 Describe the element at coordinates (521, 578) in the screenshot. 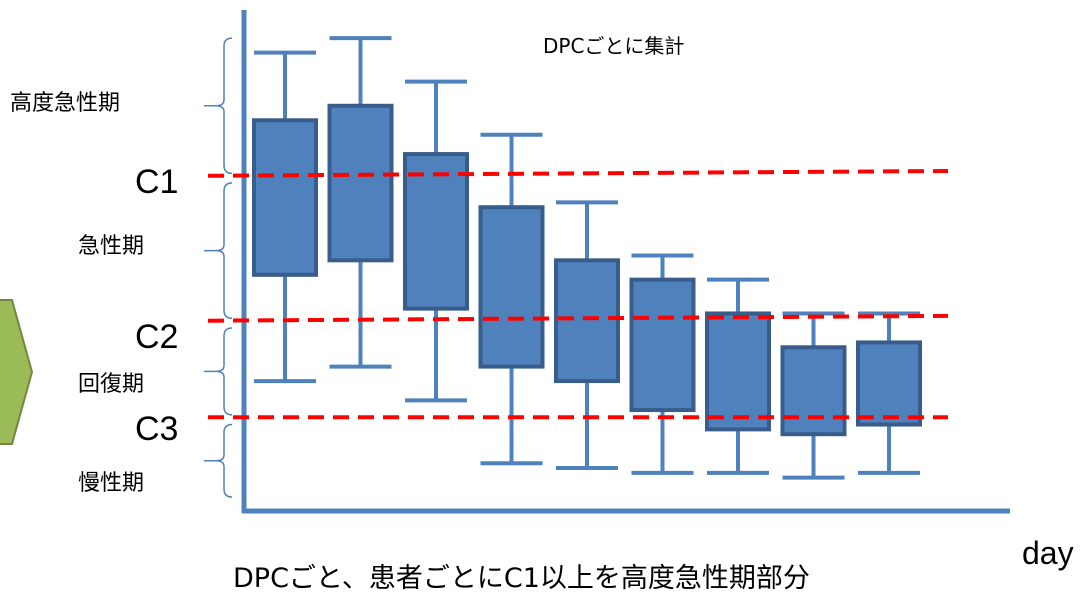

I see `chart-caption: DPCごと、患者ごとにC1以上を高度急性期部分` at that location.